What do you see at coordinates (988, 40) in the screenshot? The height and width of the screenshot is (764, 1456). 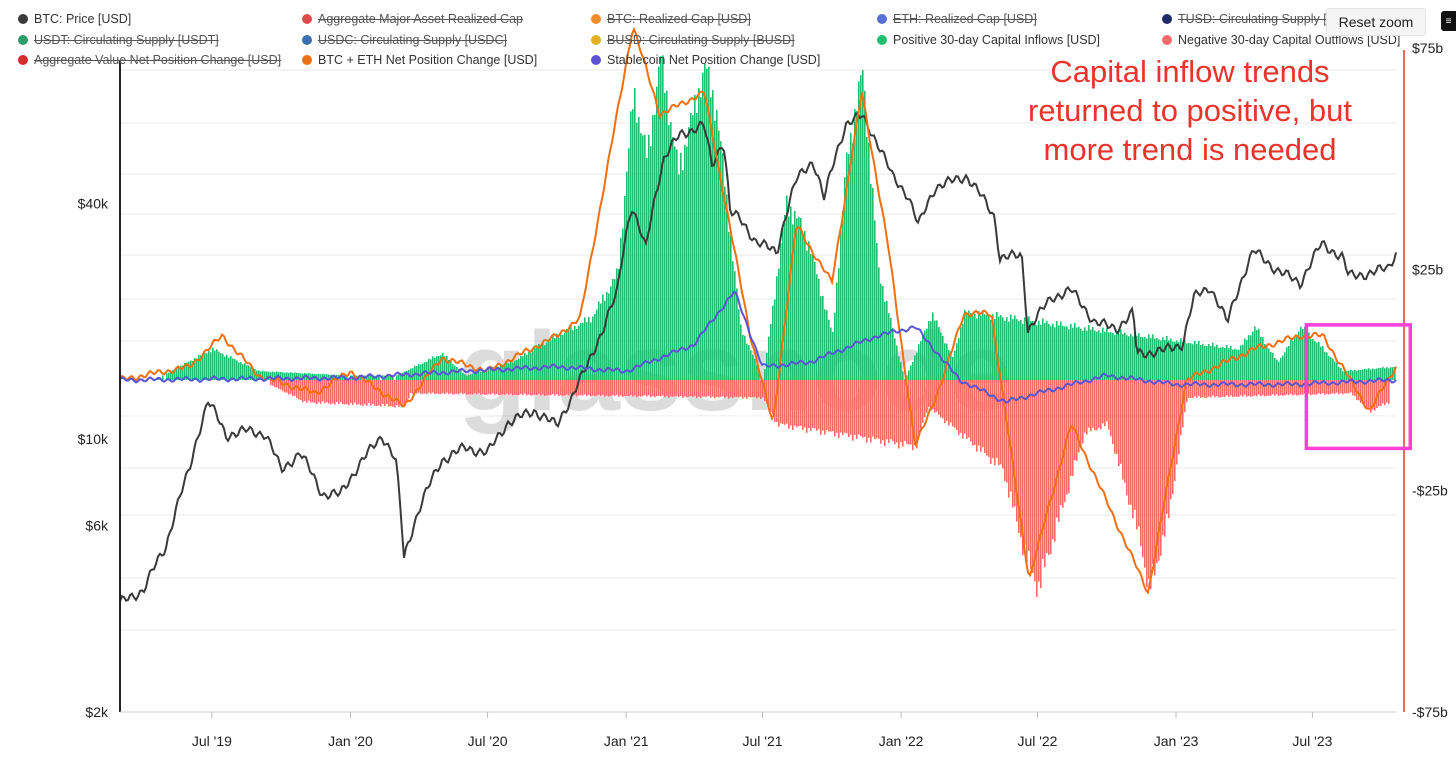 I see `legend-item: Positive 30-day Capital Inflows [USD]` at bounding box center [988, 40].